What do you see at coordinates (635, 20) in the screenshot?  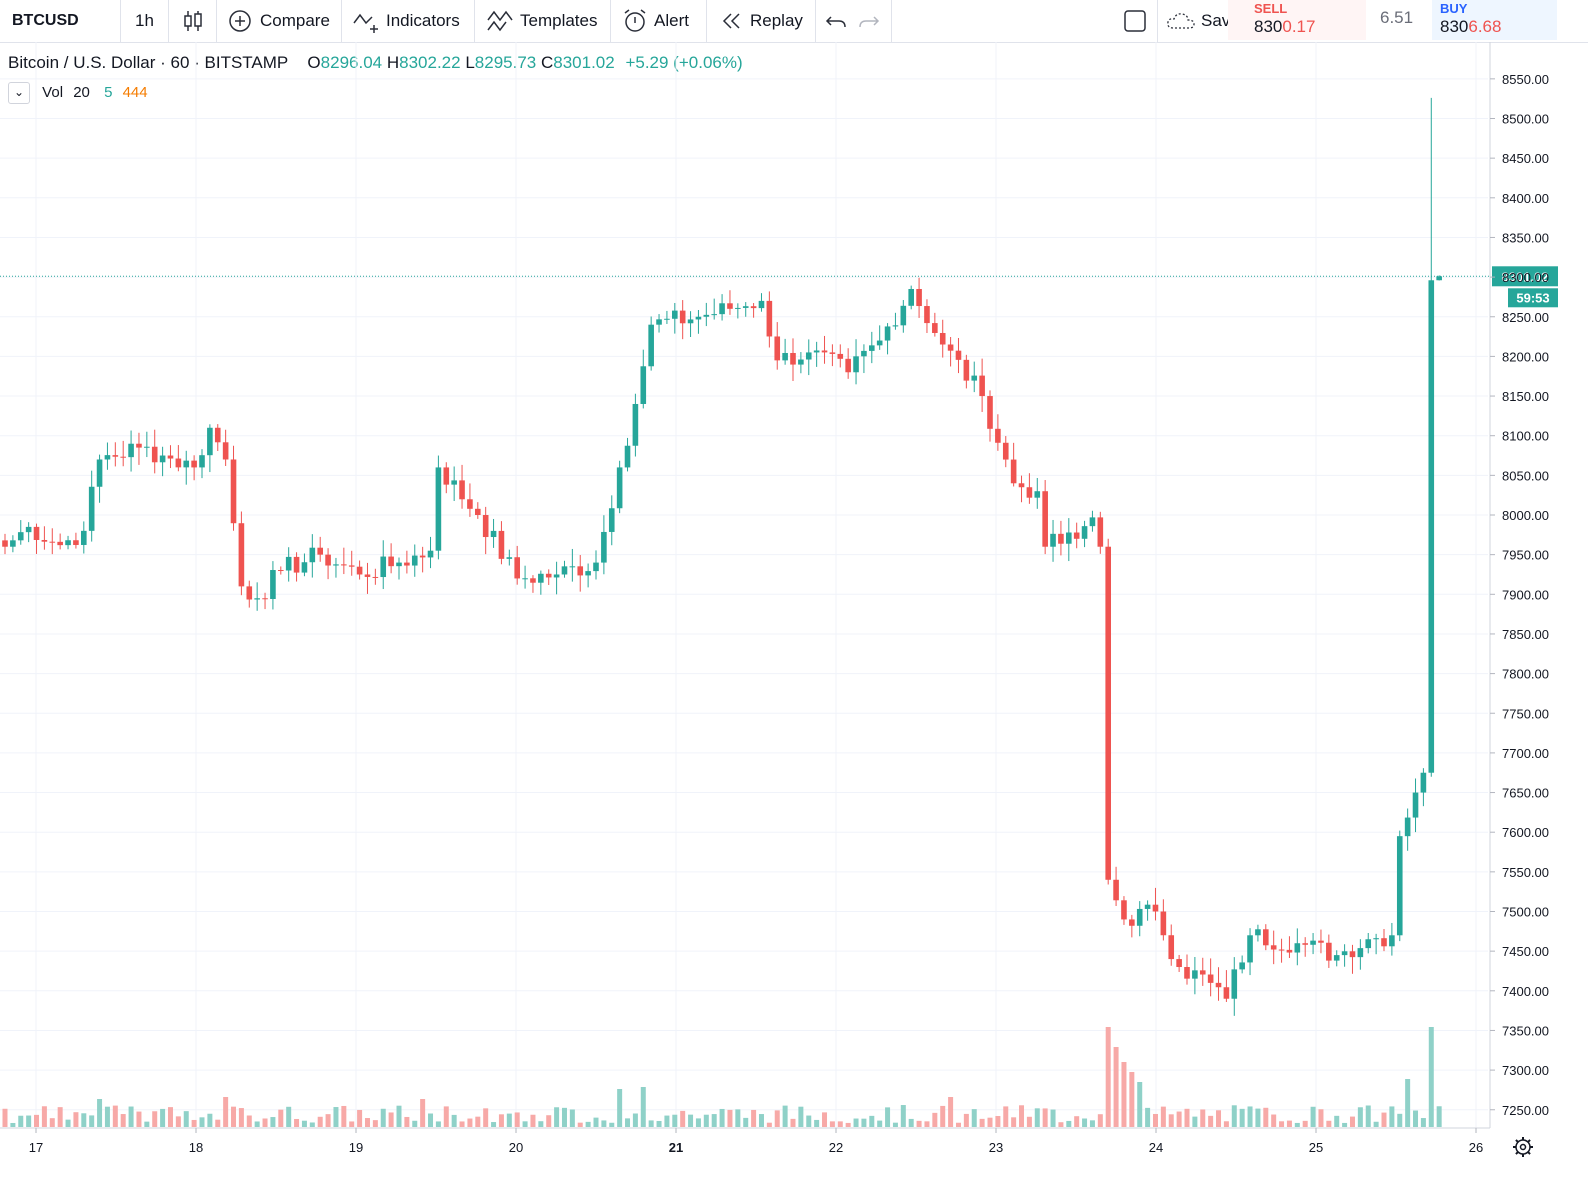 I see `alarm-clock-icon` at bounding box center [635, 20].